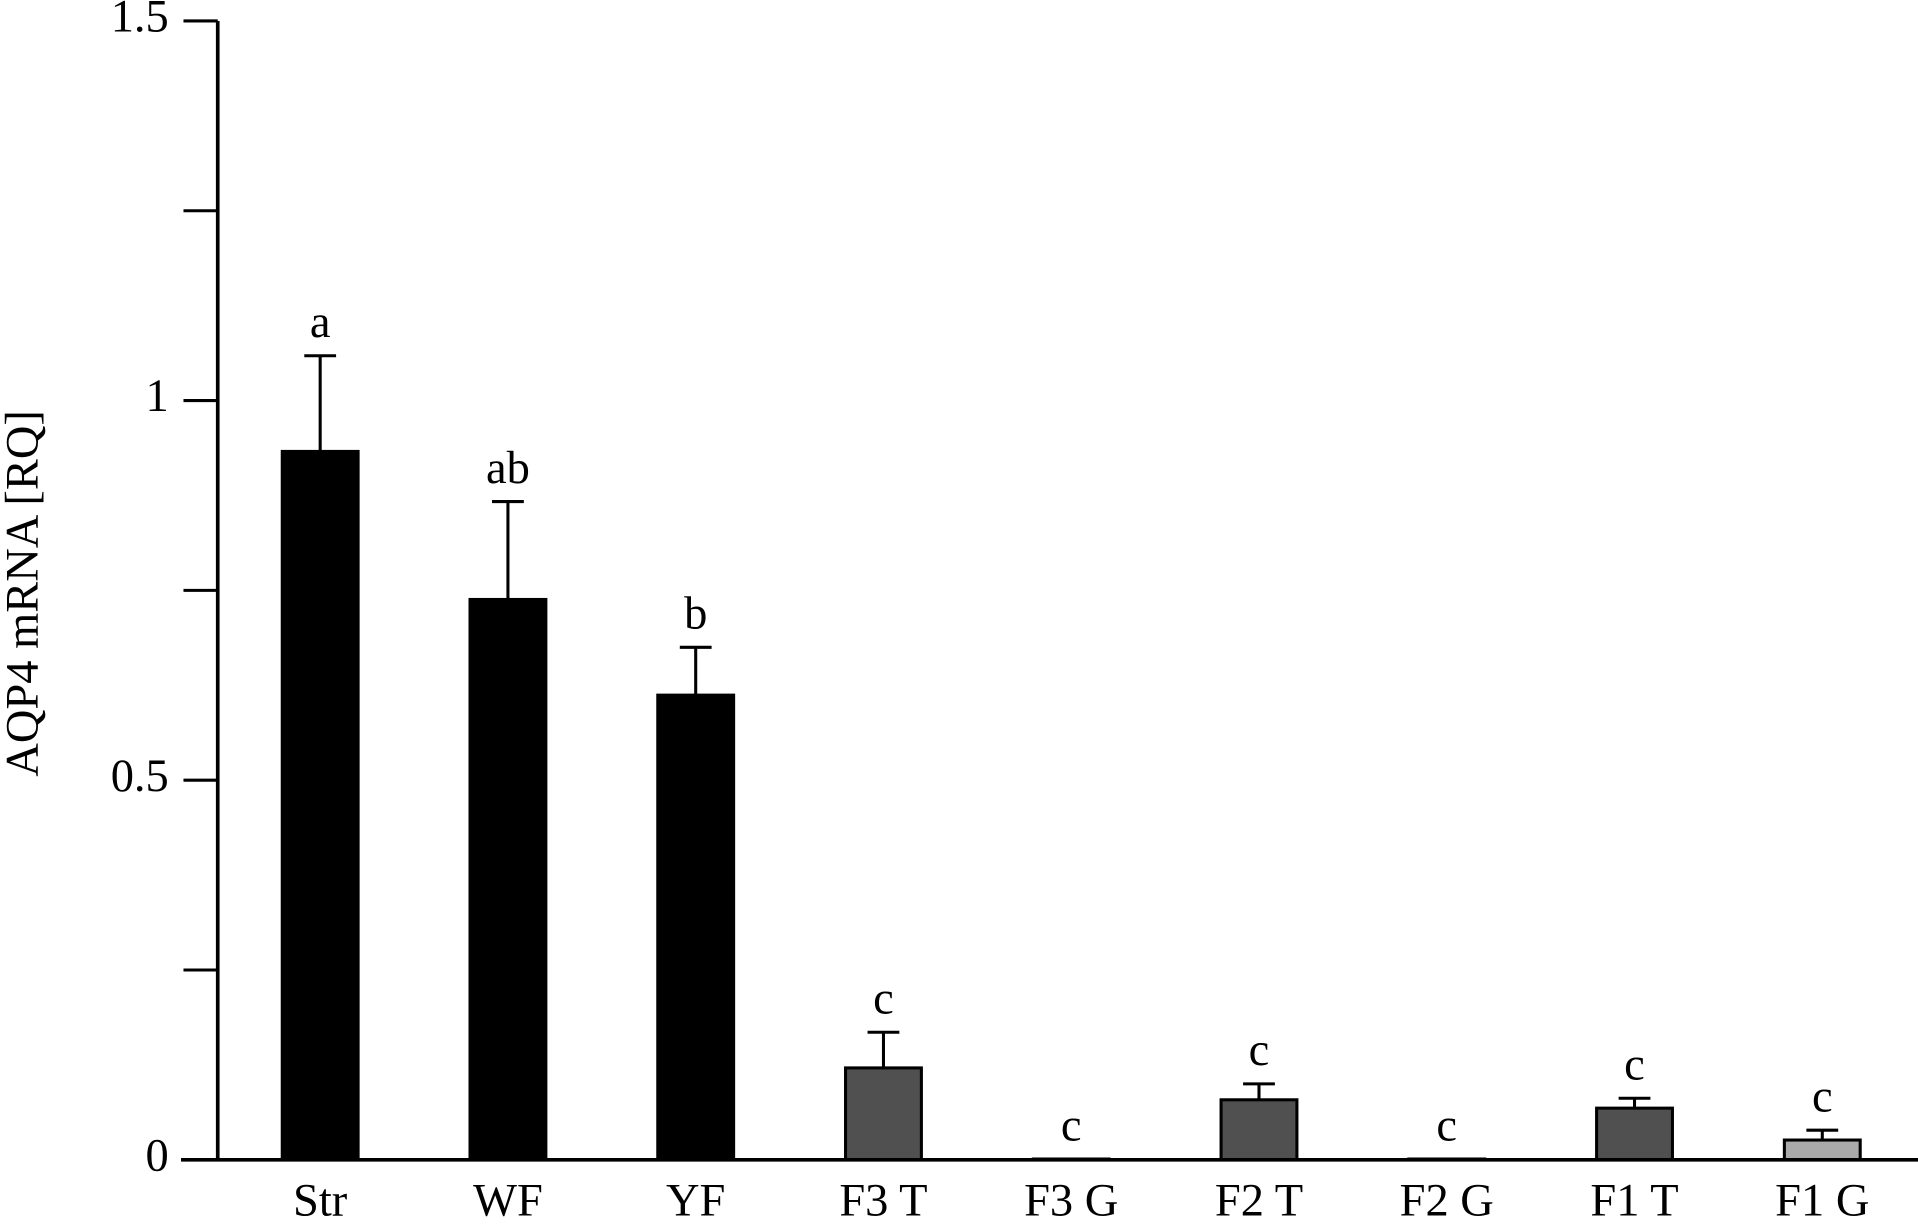 Image resolution: width=1918 pixels, height=1226 pixels. I want to click on x-tick-label: F2 T, so click(1259, 1201).